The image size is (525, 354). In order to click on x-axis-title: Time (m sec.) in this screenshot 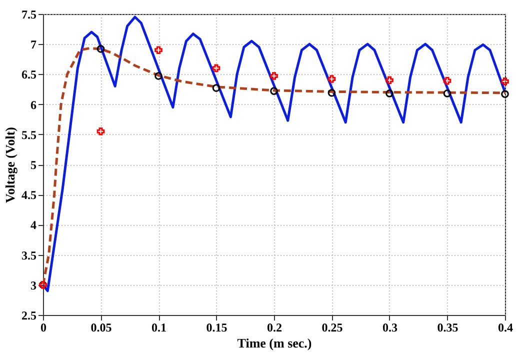, I will do `click(274, 343)`.